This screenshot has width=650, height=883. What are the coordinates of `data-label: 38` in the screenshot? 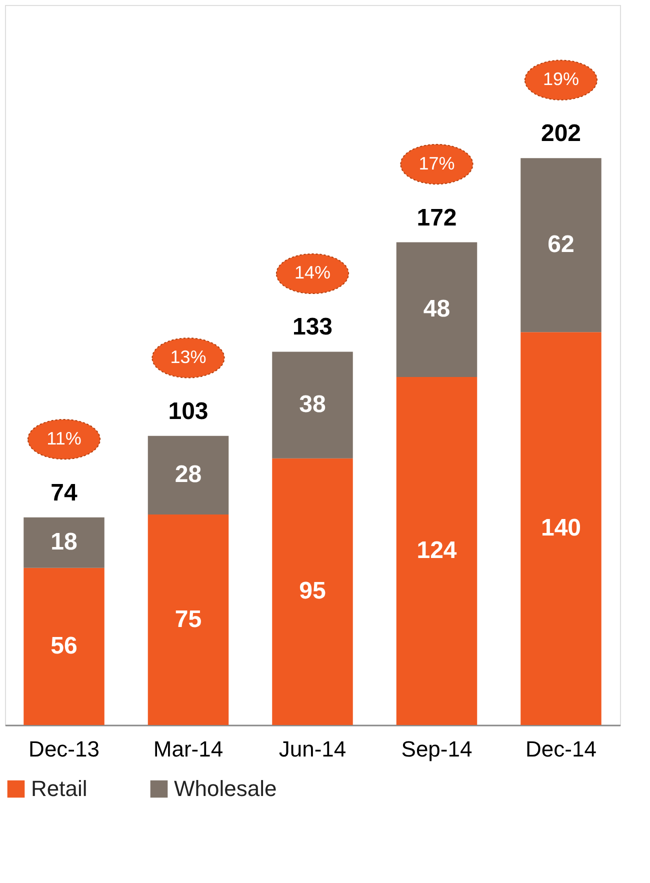 It's located at (312, 404).